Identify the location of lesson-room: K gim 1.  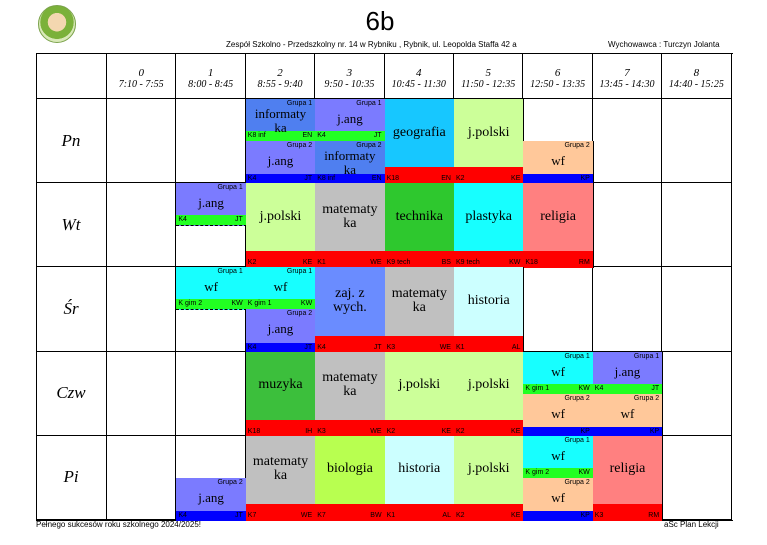
(259, 304).